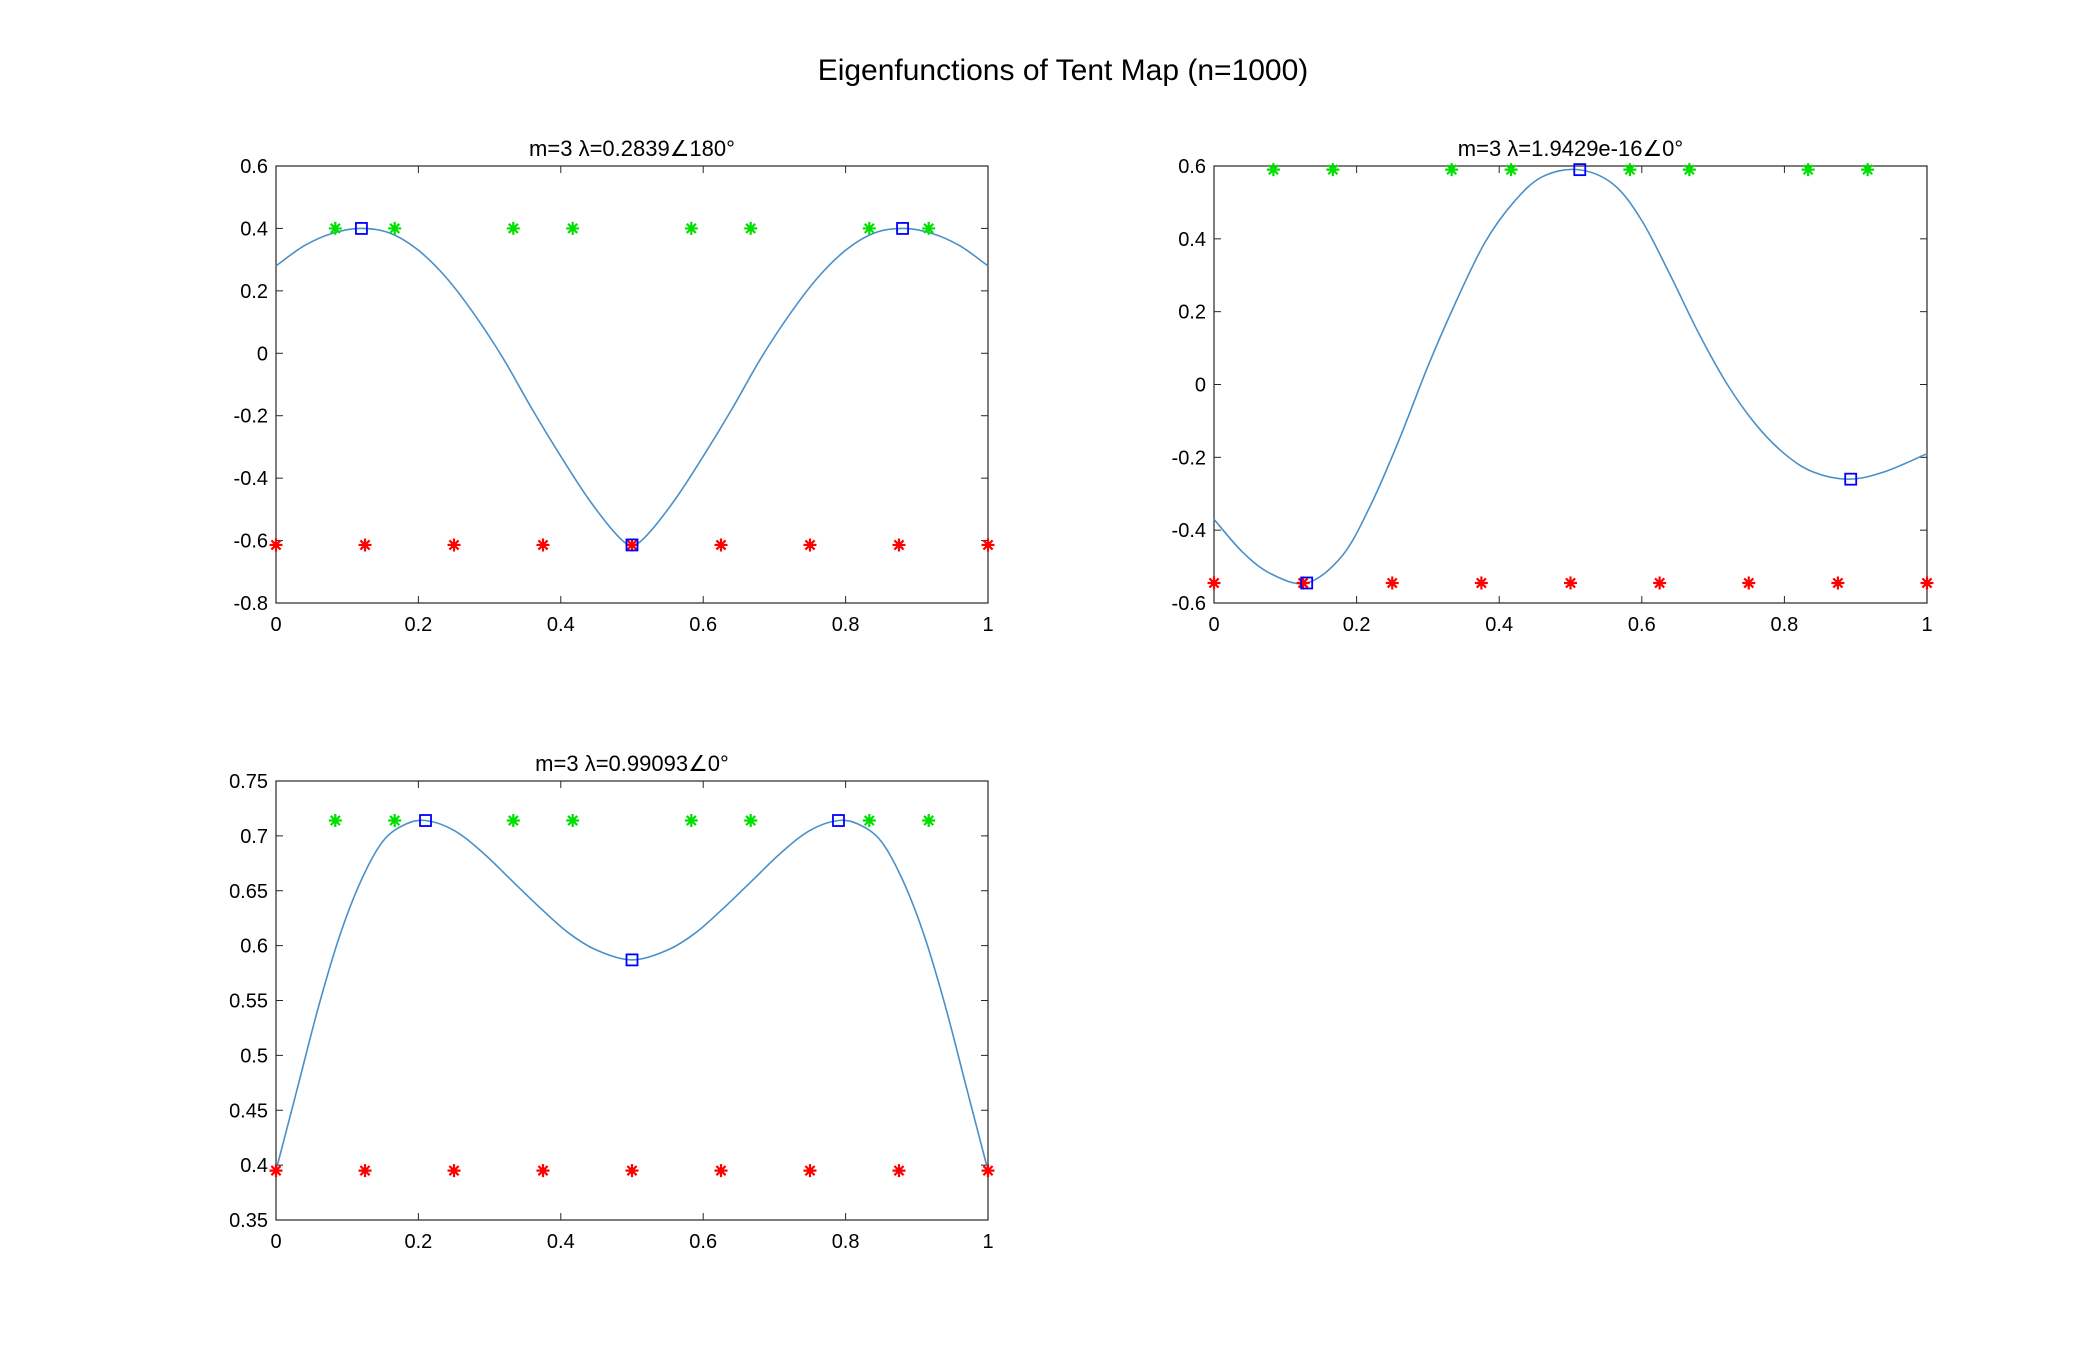 This screenshot has width=2100, height=1348. Describe the element at coordinates (1189, 604) in the screenshot. I see `y-tick-label: -0.6` at that location.